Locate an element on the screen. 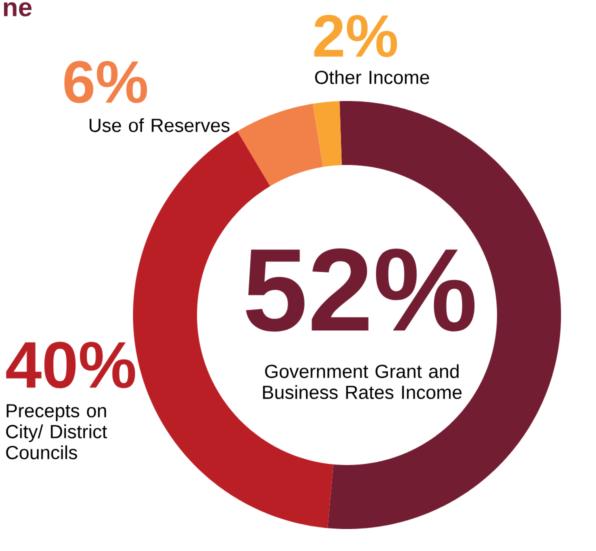 This screenshot has width=596, height=551. slice-label: Use of Reserves is located at coordinates (160, 125).